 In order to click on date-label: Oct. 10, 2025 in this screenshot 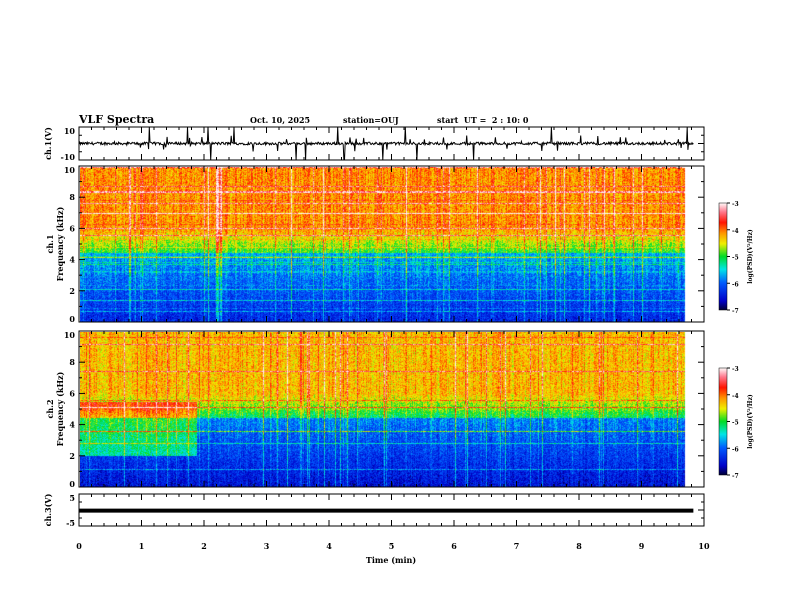, I will do `click(280, 120)`.